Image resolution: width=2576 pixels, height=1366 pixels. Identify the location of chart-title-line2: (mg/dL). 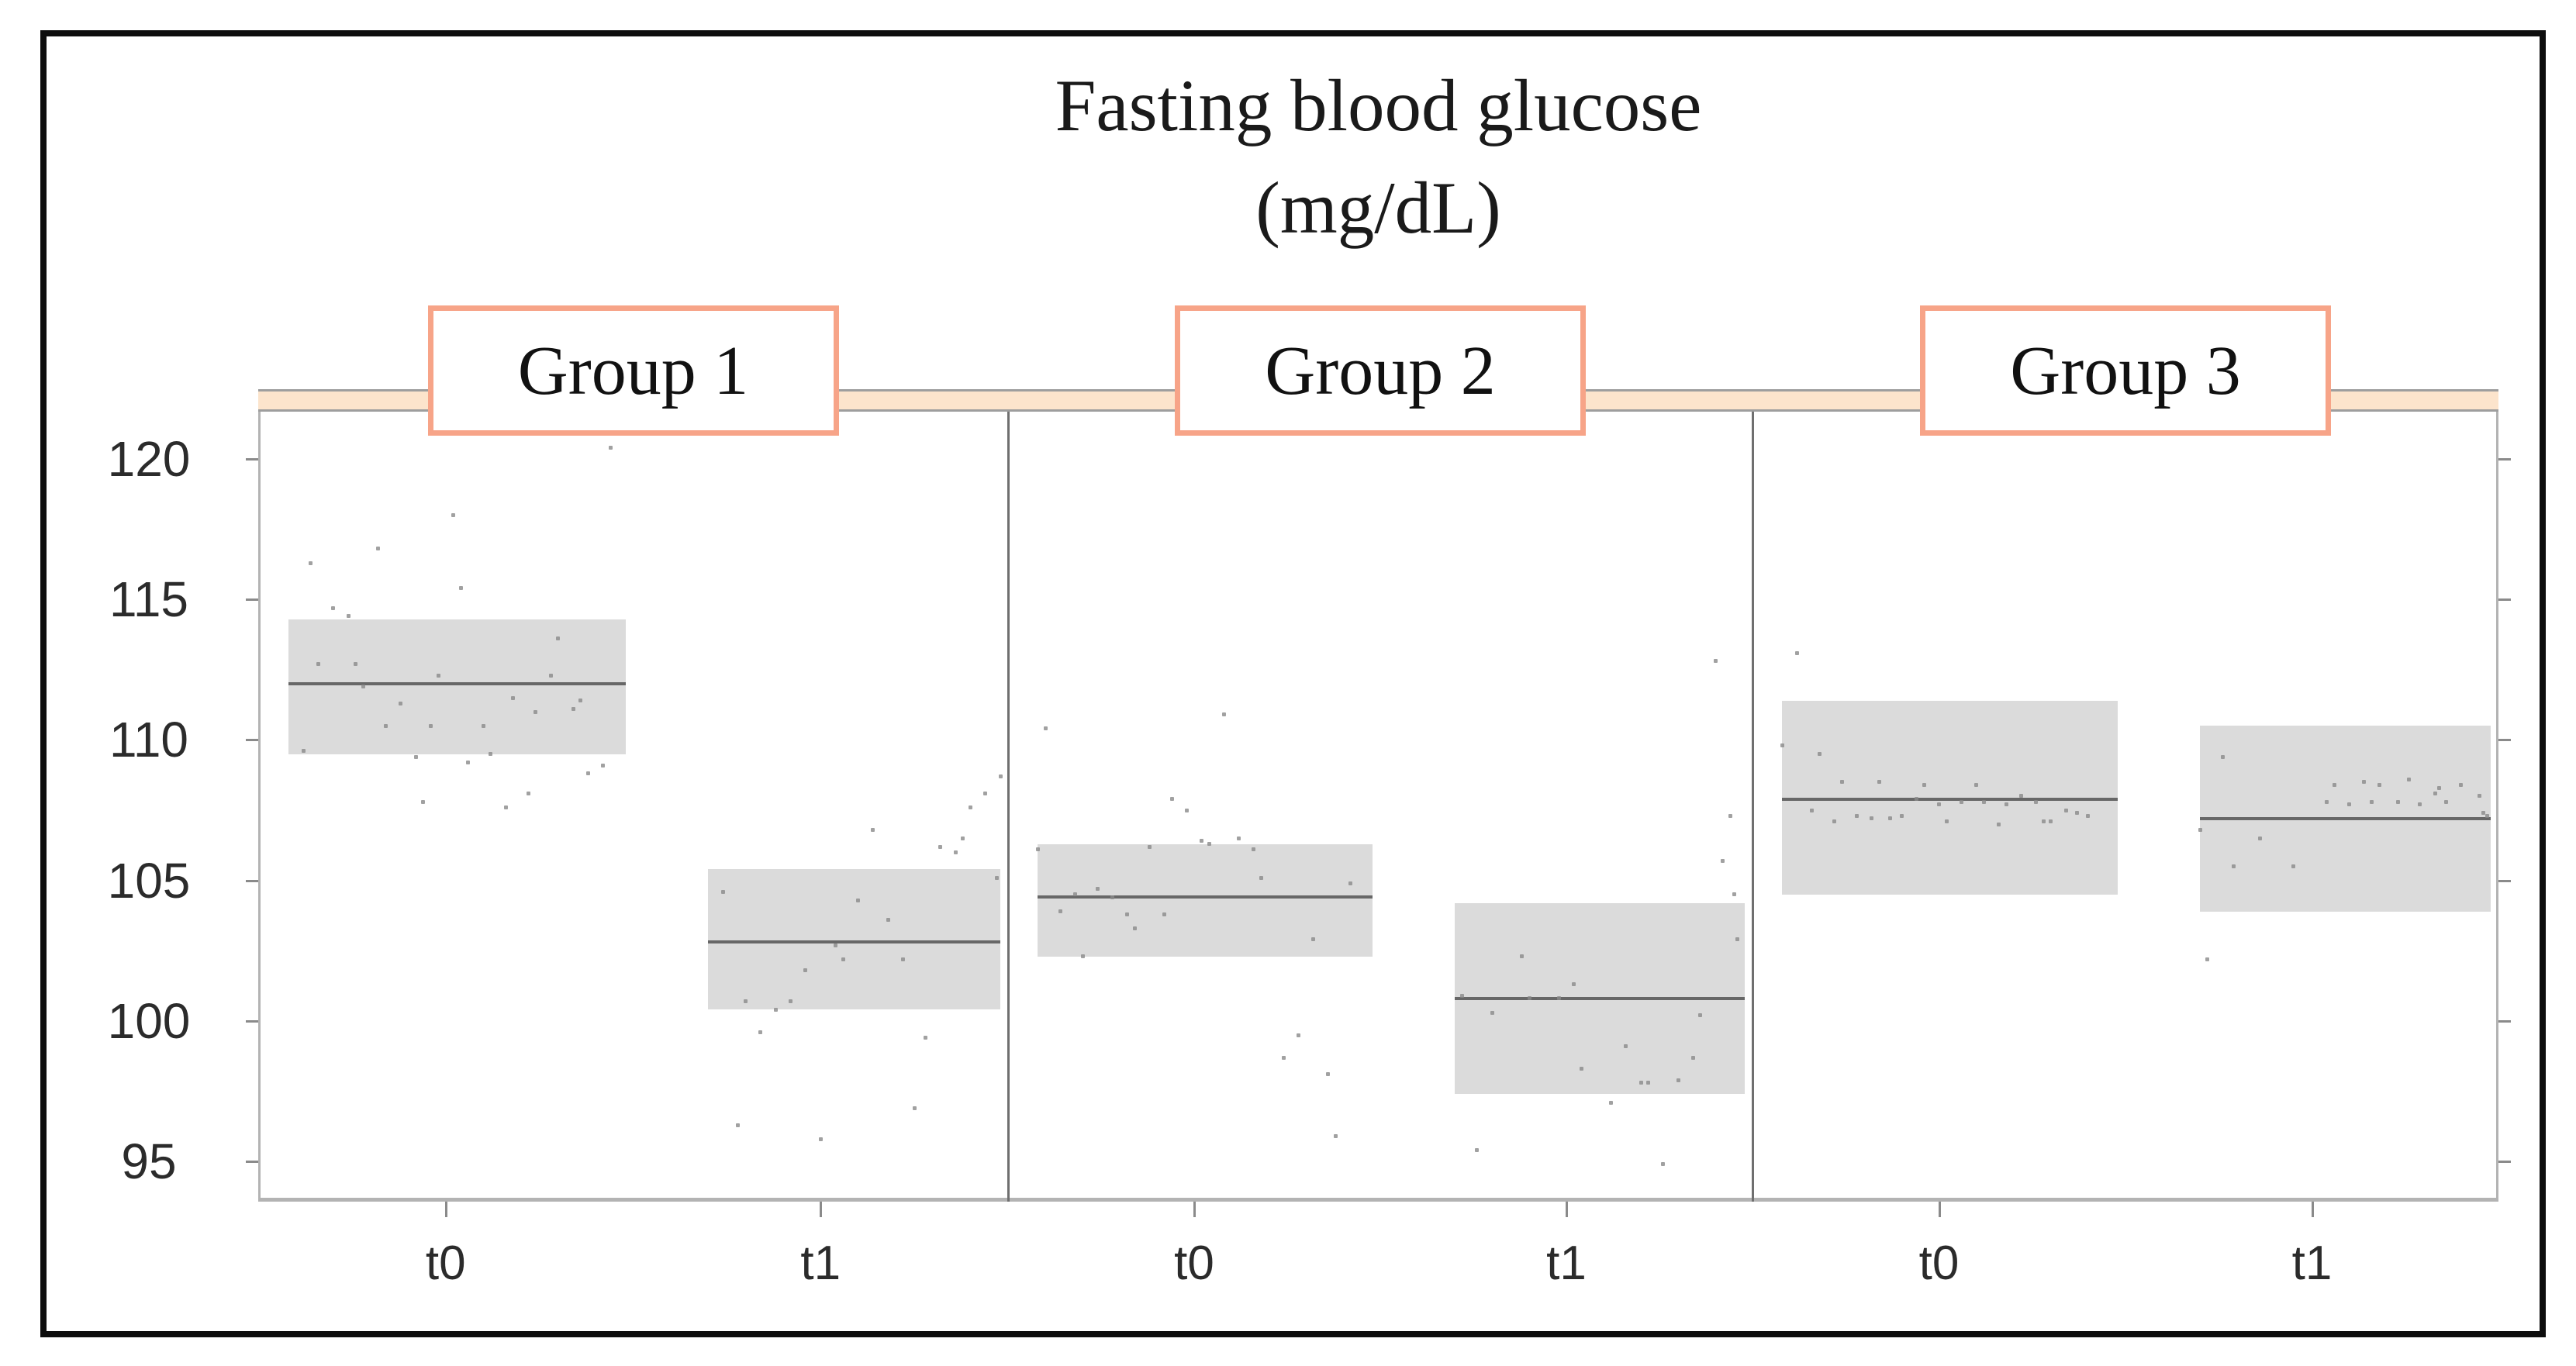
(1378, 208).